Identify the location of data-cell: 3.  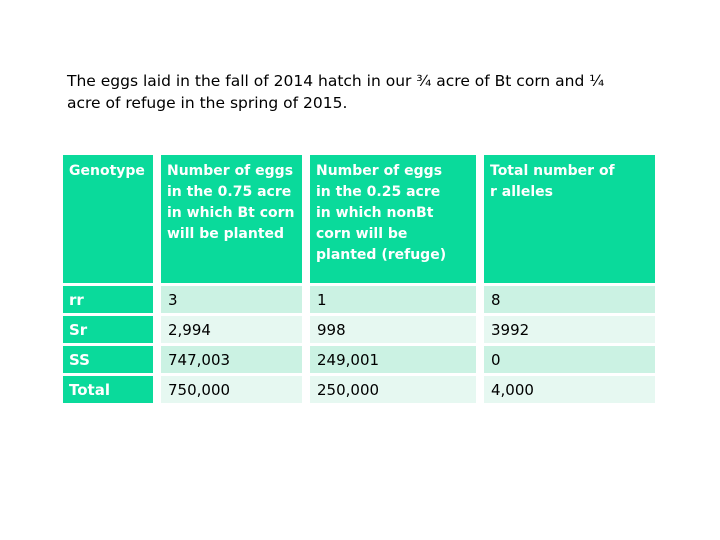
(231, 299).